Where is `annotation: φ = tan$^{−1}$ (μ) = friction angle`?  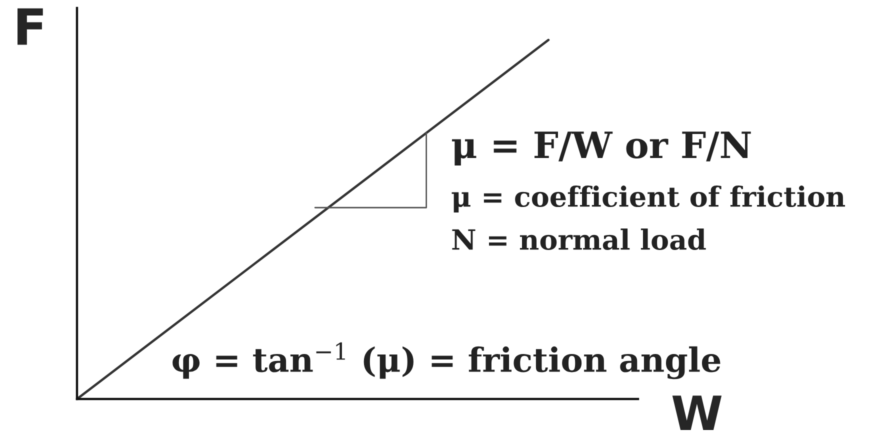 annotation: φ = tan$^{−1}$ (μ) = friction angle is located at coordinates (446, 361).